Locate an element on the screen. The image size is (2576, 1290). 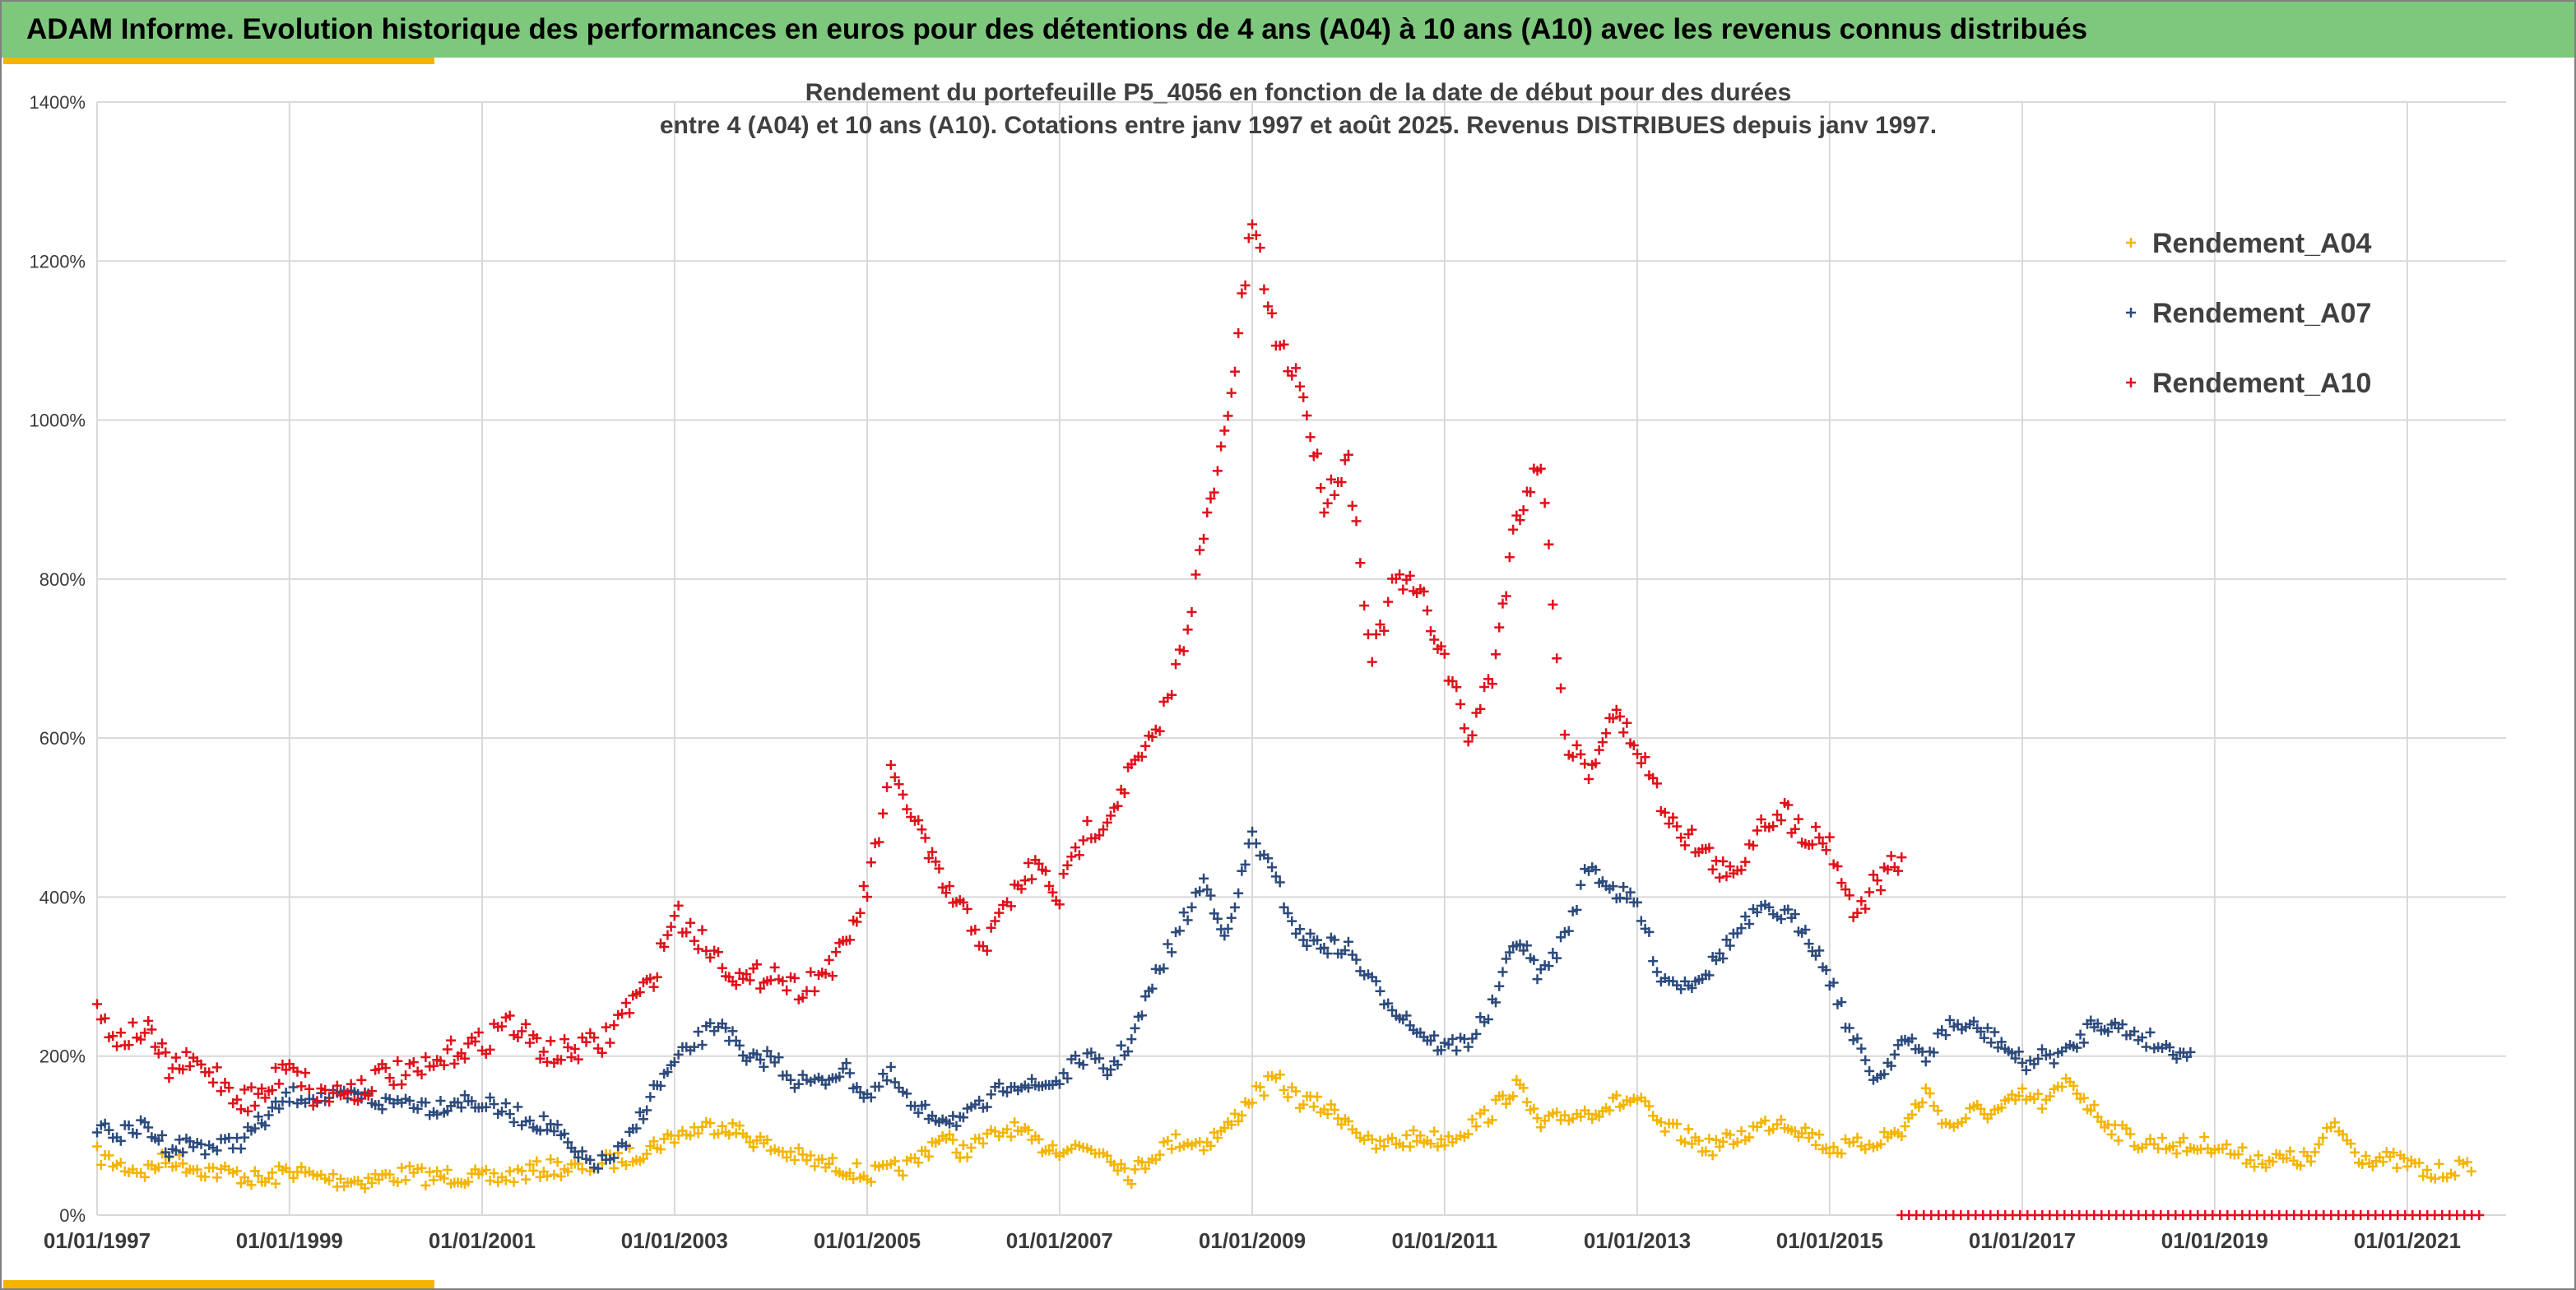
x-tick-label: 01/01/2017 is located at coordinates (2023, 1240).